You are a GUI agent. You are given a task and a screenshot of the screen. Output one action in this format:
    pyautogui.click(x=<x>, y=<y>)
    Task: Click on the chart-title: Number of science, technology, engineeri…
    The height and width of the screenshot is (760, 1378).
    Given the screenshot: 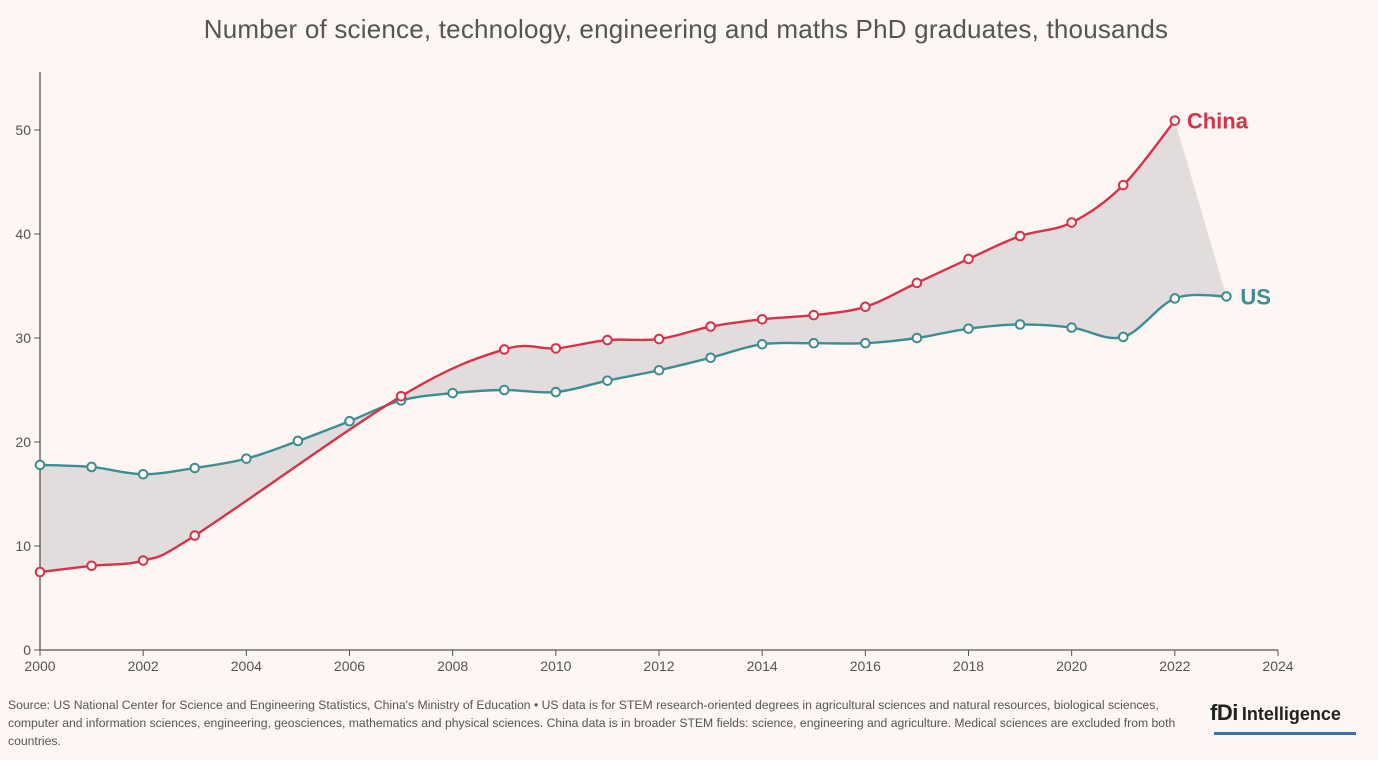 What is the action you would take?
    pyautogui.click(x=686, y=29)
    